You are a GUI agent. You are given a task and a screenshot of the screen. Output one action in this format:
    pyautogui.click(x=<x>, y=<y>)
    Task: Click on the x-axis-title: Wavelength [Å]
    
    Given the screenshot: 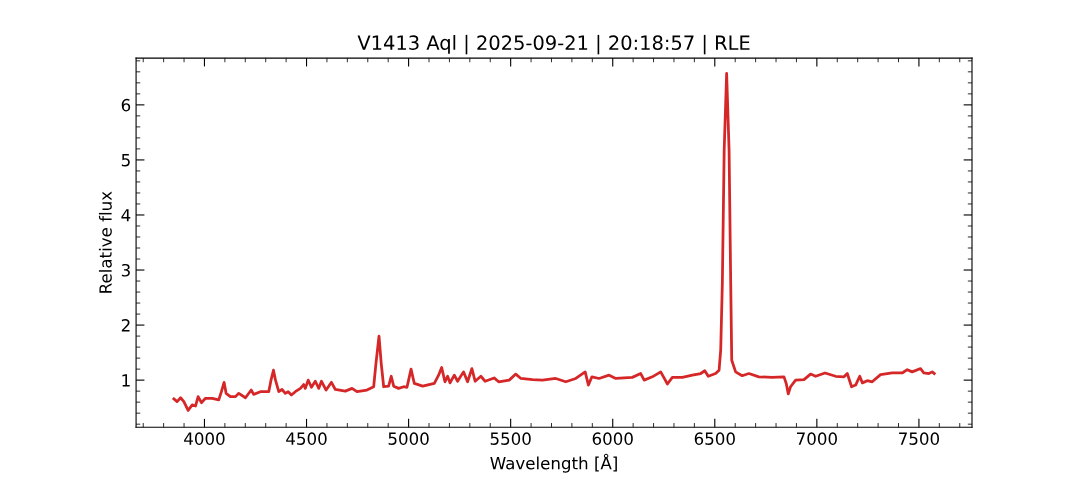 What is the action you would take?
    pyautogui.click(x=553, y=463)
    